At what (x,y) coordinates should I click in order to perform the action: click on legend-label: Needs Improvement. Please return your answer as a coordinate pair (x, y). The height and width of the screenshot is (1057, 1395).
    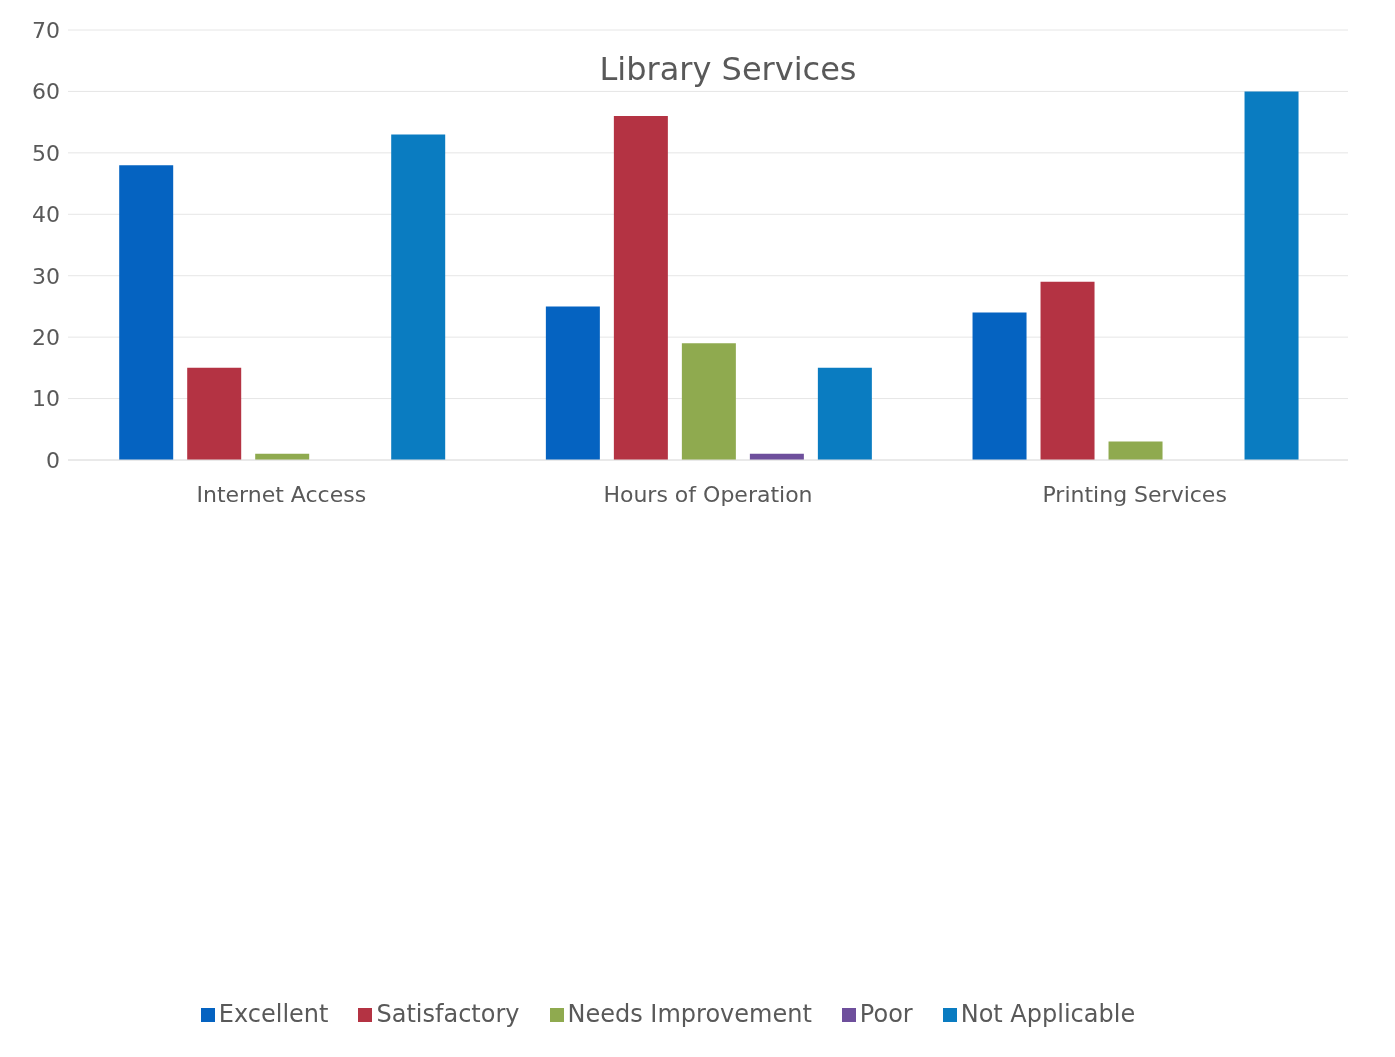
    Looking at the image, I should click on (689, 1014).